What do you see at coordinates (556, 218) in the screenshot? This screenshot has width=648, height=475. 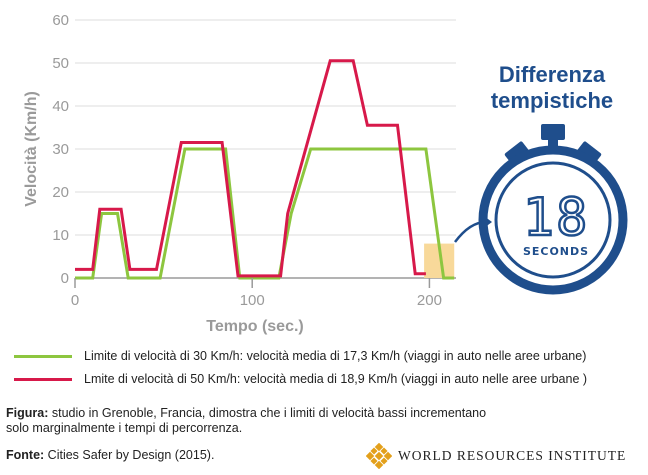 I see `stopwatch-value: 18` at bounding box center [556, 218].